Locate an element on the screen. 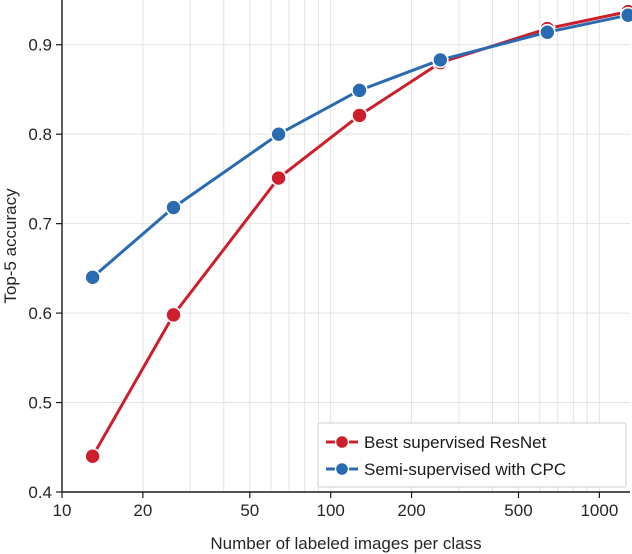 The height and width of the screenshot is (554, 632). x-tick-label: 10 is located at coordinates (62, 510).